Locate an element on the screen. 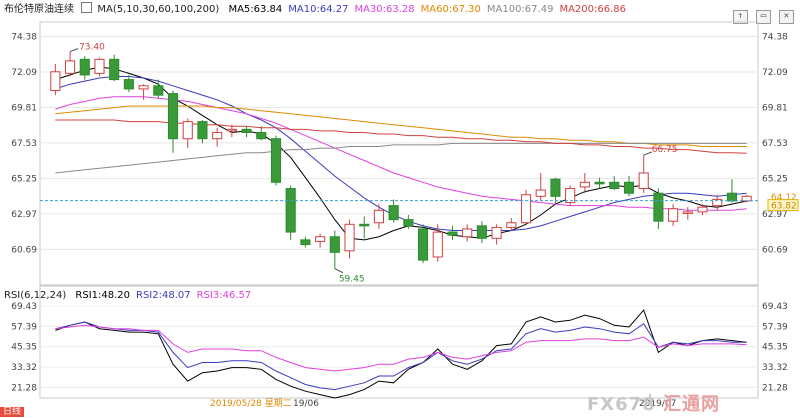 Image resolution: width=800 pixels, height=418 pixels. ma-line-ma100 is located at coordinates (401, 158).